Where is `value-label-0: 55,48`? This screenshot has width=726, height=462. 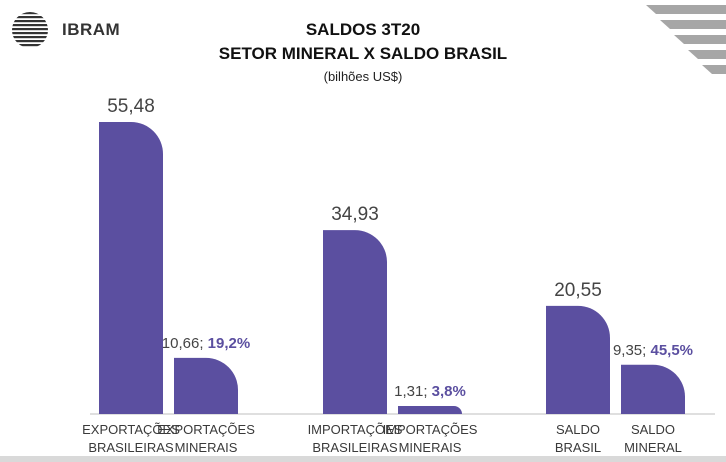
value-label-0: 55,48 is located at coordinates (131, 106).